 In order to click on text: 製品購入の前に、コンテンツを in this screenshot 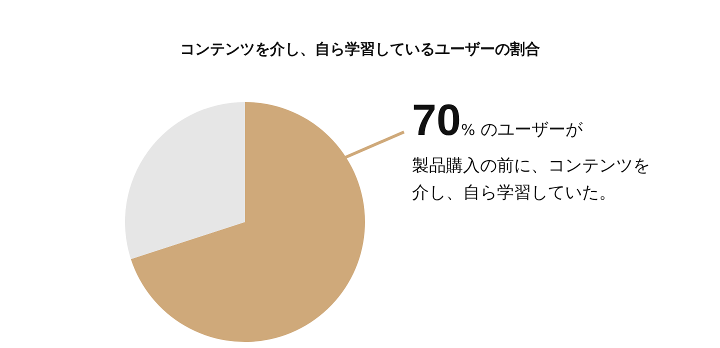, I will do `click(531, 166)`.